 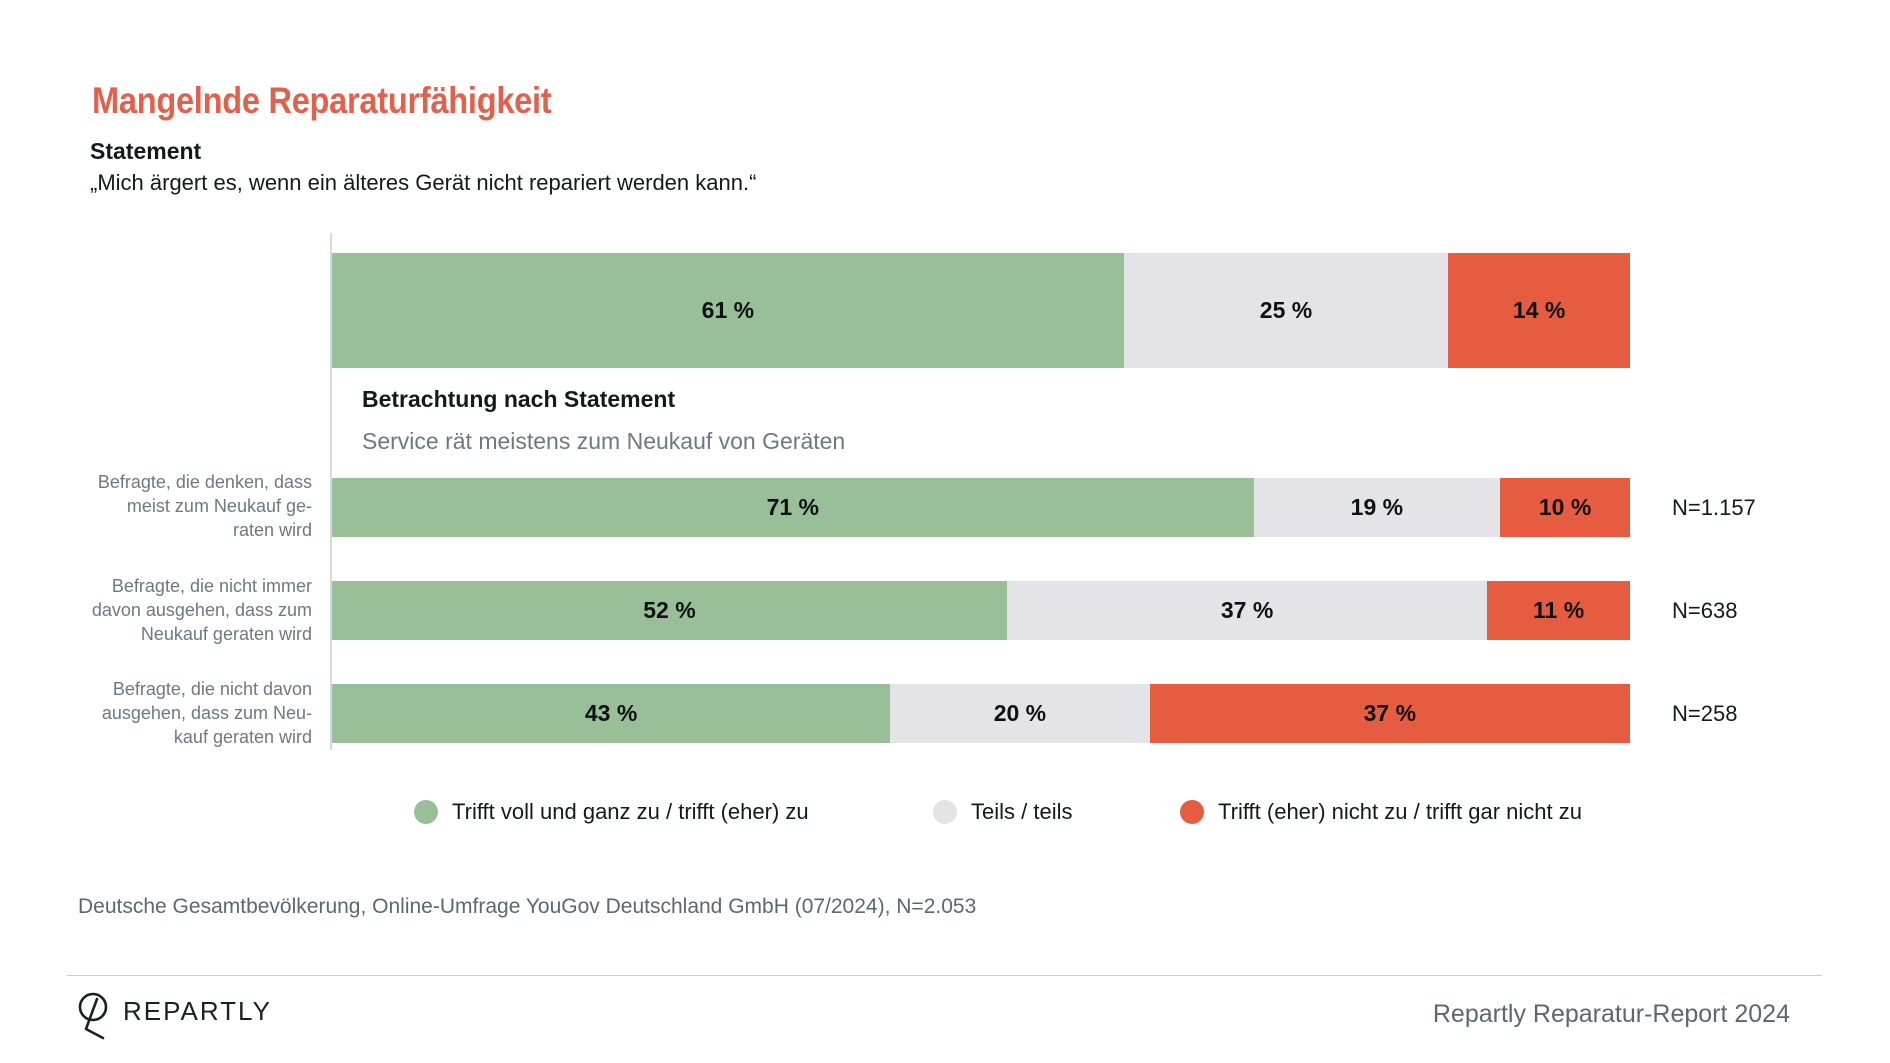 I want to click on legend-dot-agree, so click(x=426, y=812).